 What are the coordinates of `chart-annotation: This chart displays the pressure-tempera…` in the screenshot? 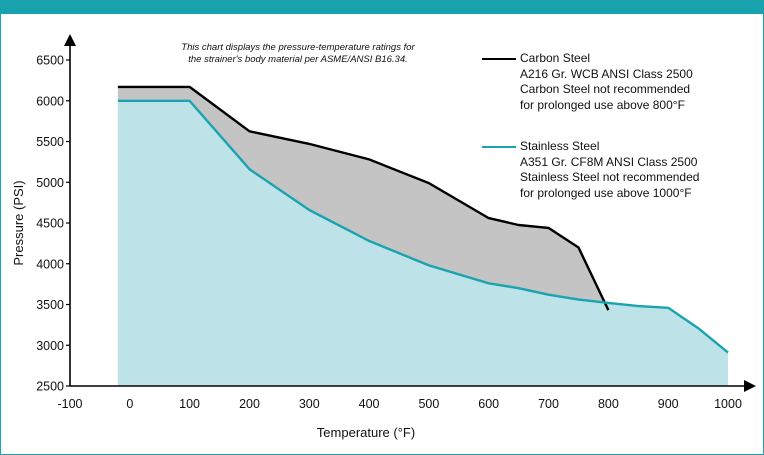 It's located at (298, 53).